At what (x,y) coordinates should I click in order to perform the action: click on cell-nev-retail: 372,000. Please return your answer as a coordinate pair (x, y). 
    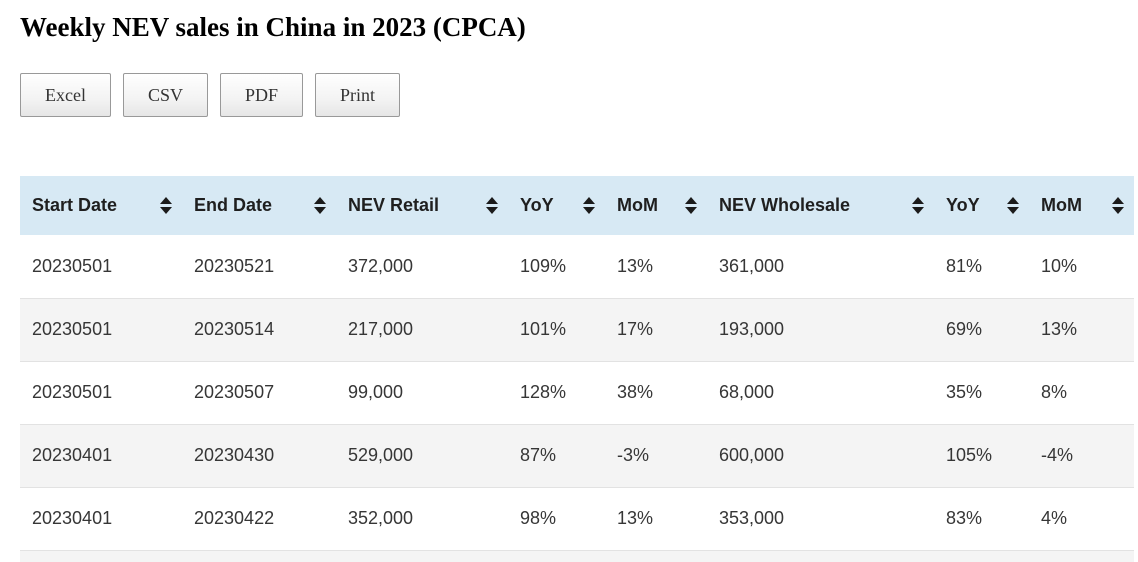
    Looking at the image, I should click on (381, 265).